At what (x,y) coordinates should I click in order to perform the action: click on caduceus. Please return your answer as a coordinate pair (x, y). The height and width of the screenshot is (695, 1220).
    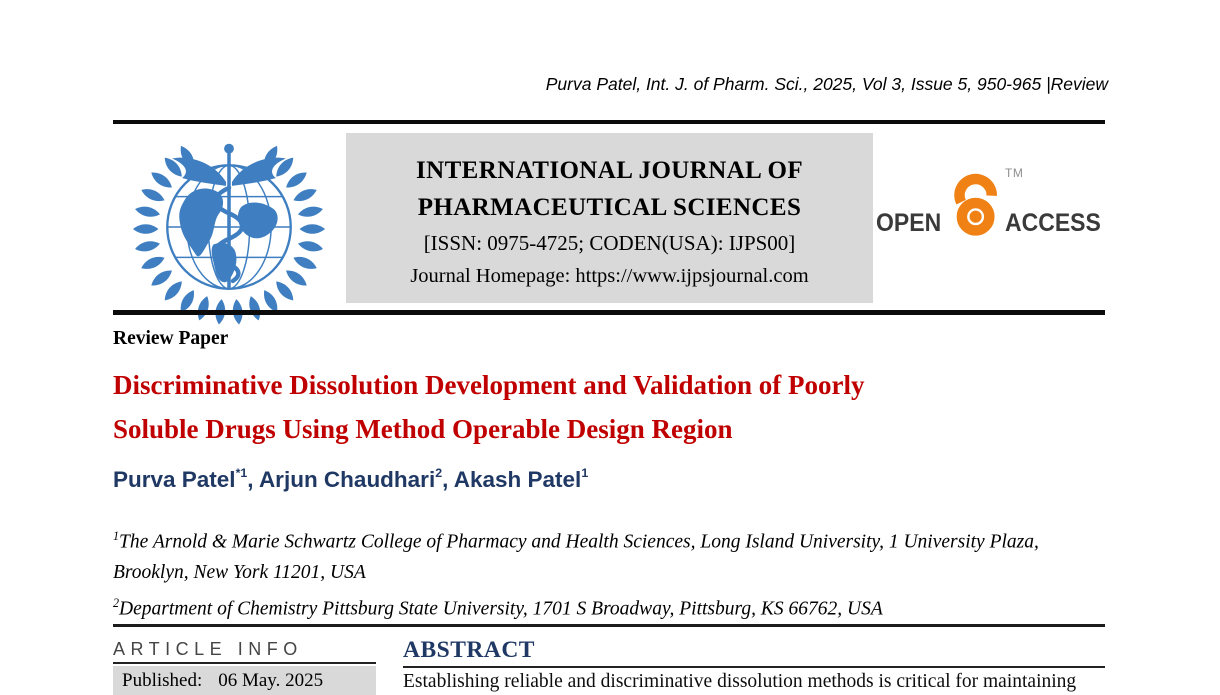
    Looking at the image, I should click on (229, 215).